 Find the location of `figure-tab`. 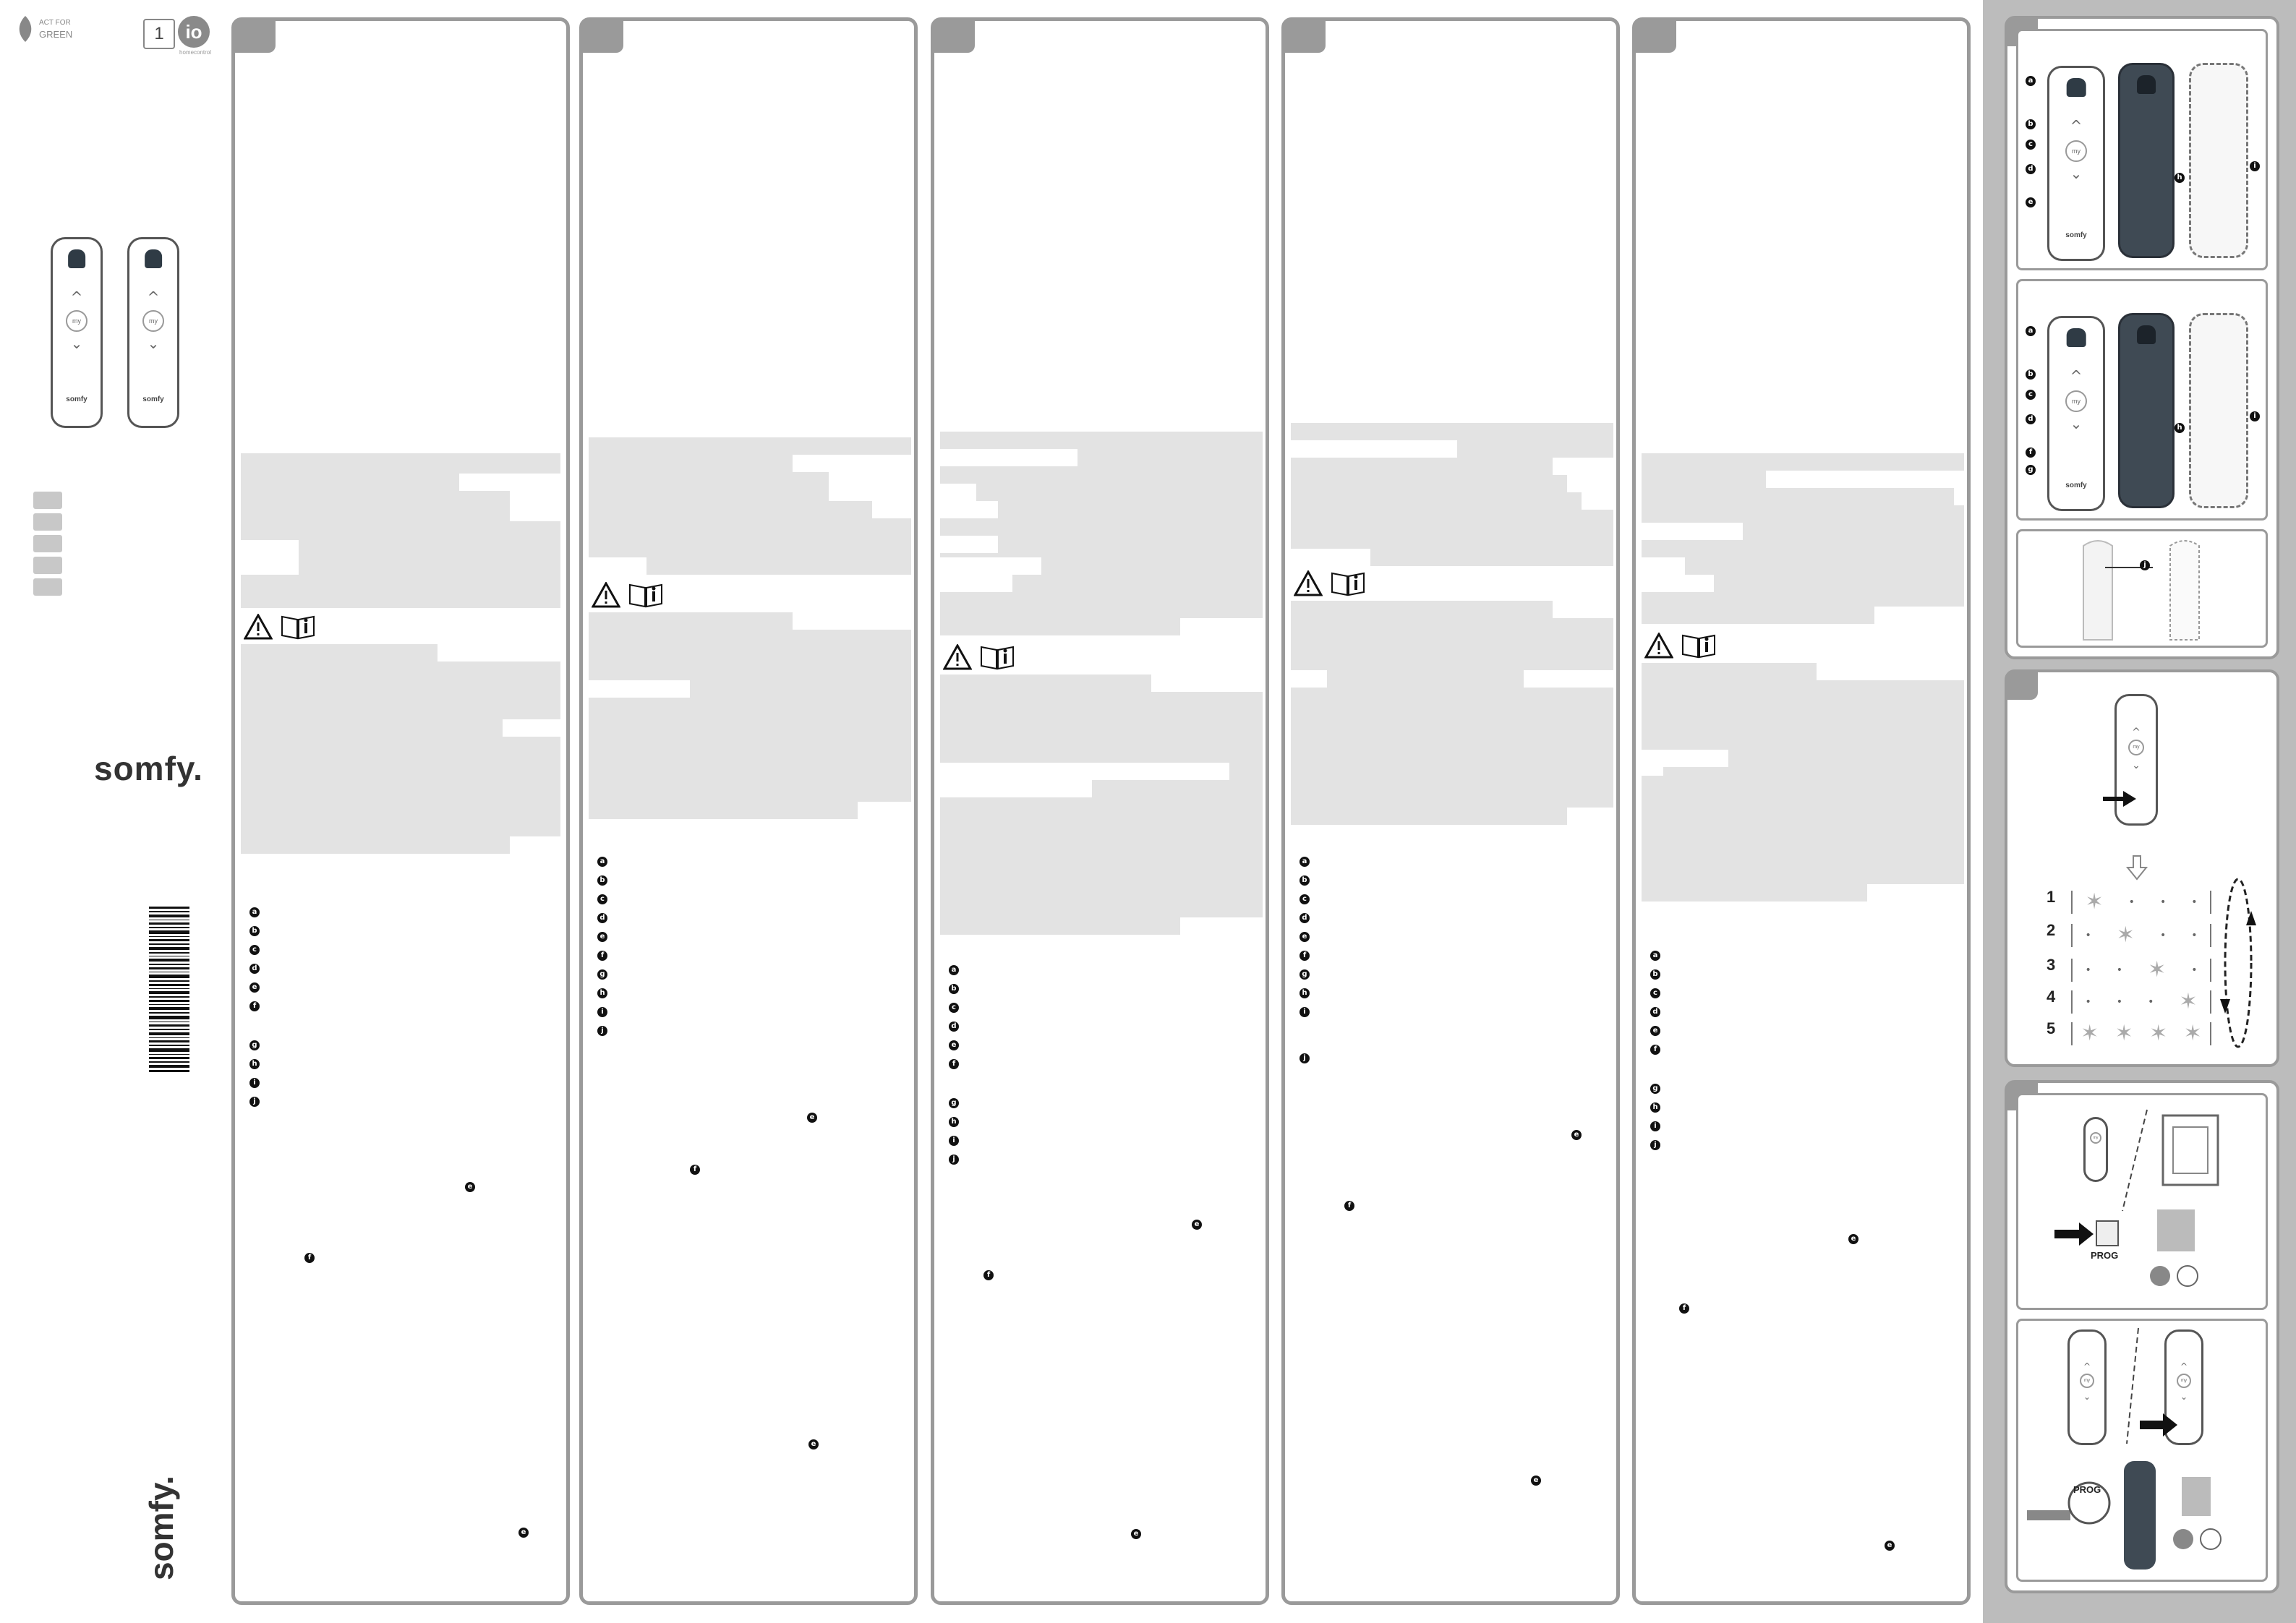

figure-tab is located at coordinates (2022, 685).